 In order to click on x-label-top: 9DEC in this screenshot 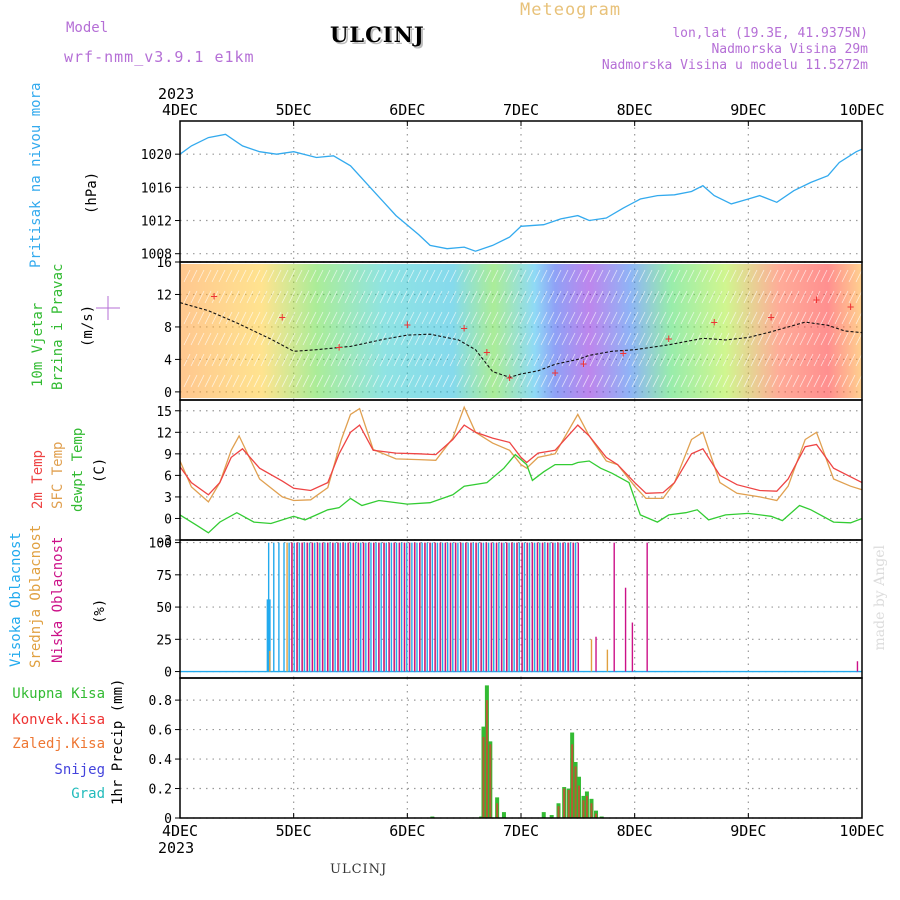, I will do `click(748, 110)`.